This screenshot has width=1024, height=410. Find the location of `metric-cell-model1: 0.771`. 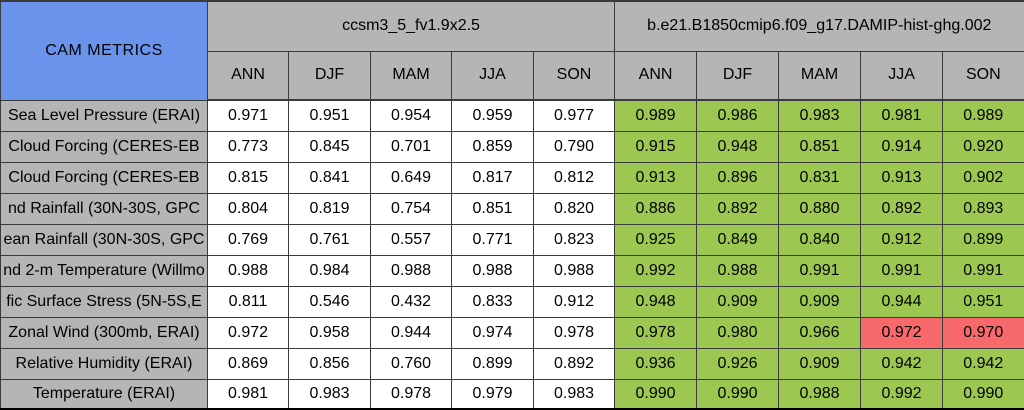

metric-cell-model1: 0.771 is located at coordinates (492, 239).